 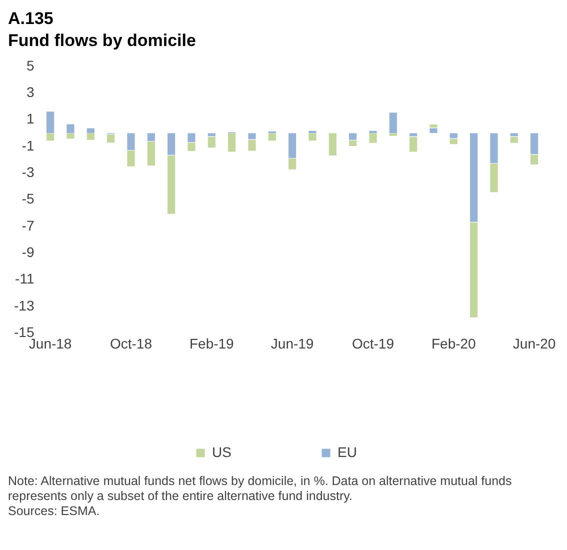 I want to click on y-tick-label: -5, so click(x=28, y=198).